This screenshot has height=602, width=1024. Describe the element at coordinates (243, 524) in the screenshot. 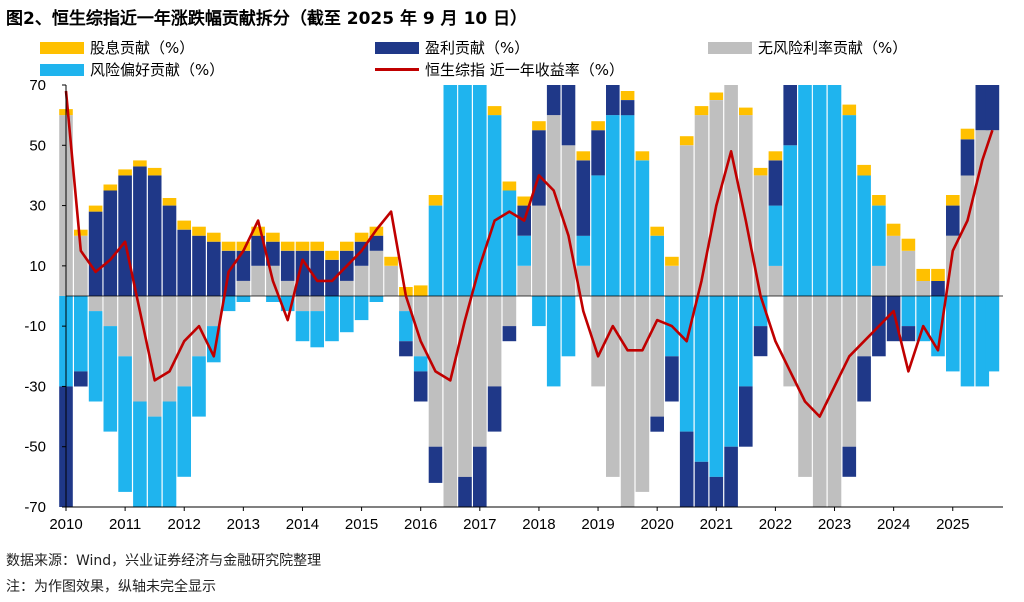

I see `x-tick-label: 2013` at that location.